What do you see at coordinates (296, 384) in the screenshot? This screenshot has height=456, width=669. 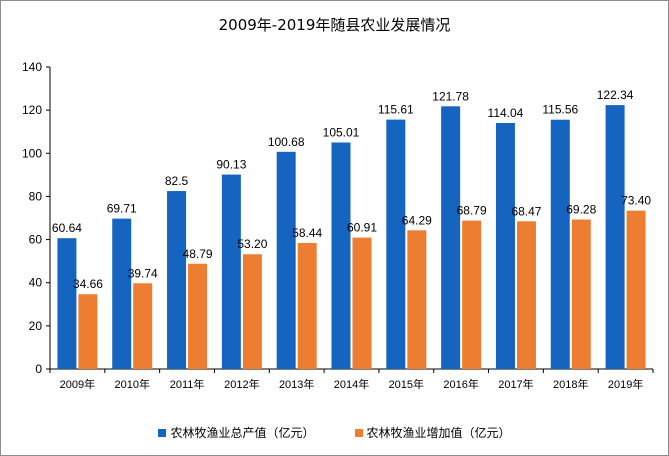 I see `x-tick-label: 2013年` at bounding box center [296, 384].